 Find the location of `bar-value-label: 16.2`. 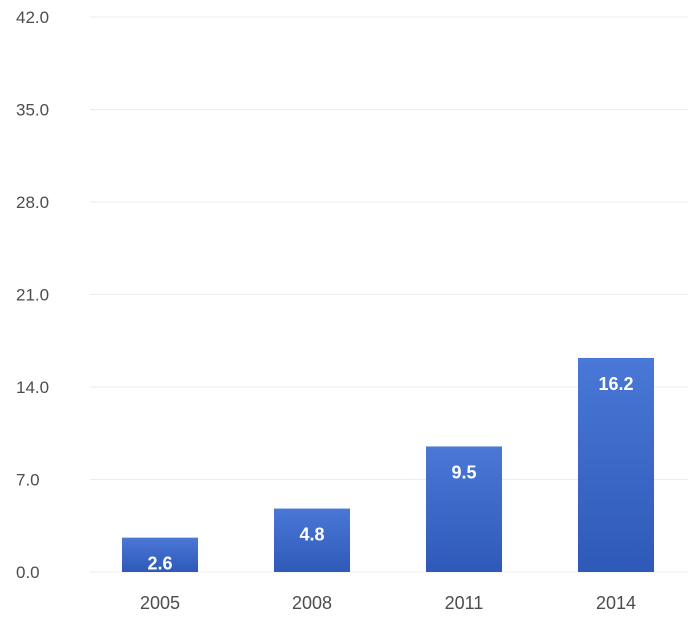

bar-value-label: 16.2 is located at coordinates (615, 384).